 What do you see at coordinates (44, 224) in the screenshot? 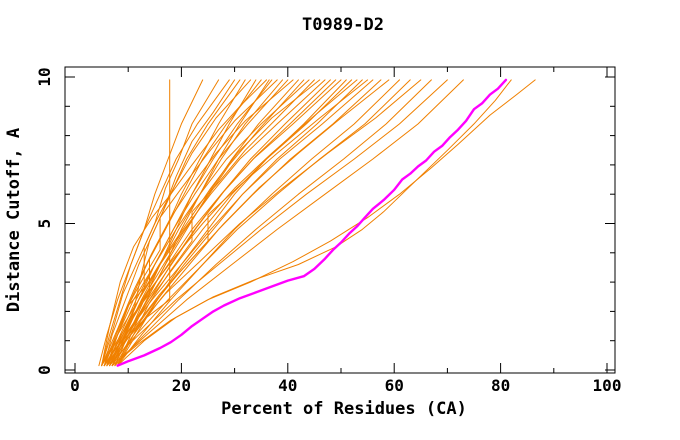
I see `y-tick-label: 5` at bounding box center [44, 224].